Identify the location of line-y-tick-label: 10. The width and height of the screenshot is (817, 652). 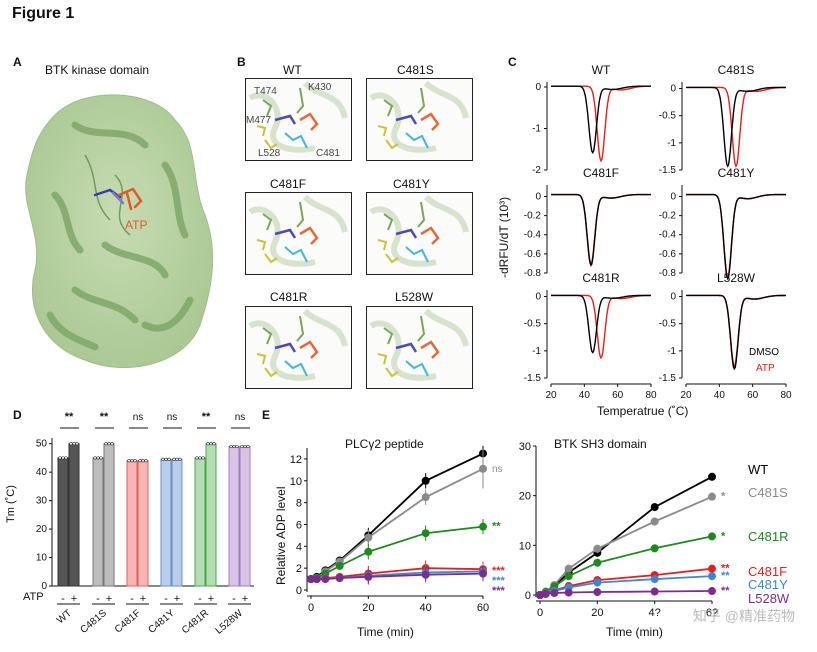
(296, 482).